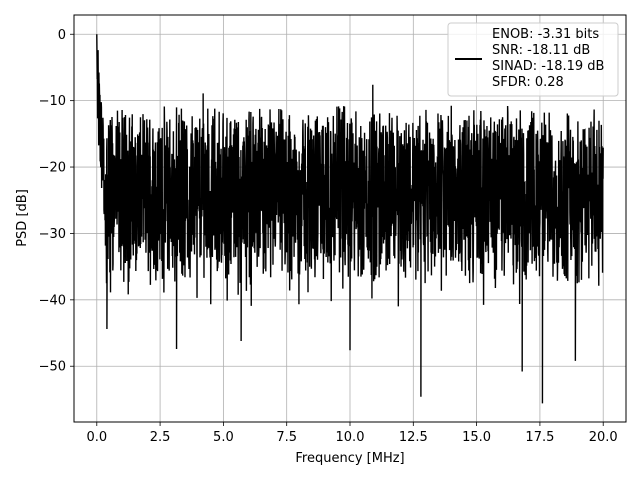 This screenshot has height=480, width=640. What do you see at coordinates (413, 437) in the screenshot?
I see `x-tick-label: 12.5` at bounding box center [413, 437].